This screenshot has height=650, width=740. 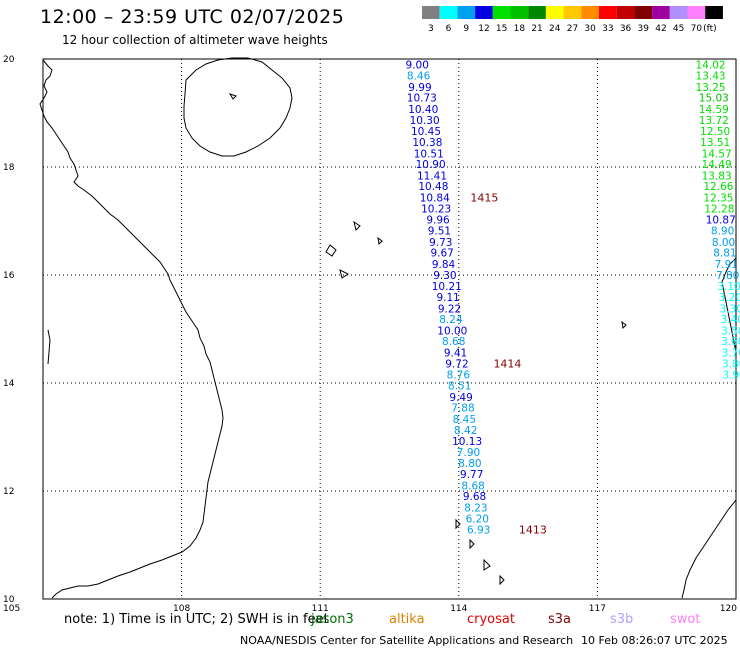 What do you see at coordinates (465, 431) in the screenshot?
I see `swh-value-label: 8.42` at bounding box center [465, 431].